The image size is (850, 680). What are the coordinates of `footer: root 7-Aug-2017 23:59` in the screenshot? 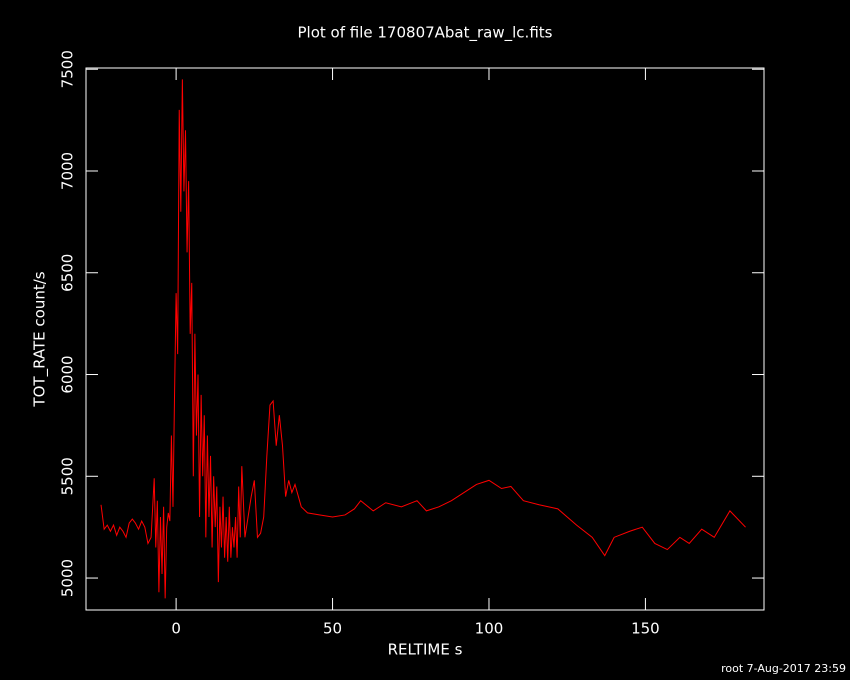 It's located at (783, 668).